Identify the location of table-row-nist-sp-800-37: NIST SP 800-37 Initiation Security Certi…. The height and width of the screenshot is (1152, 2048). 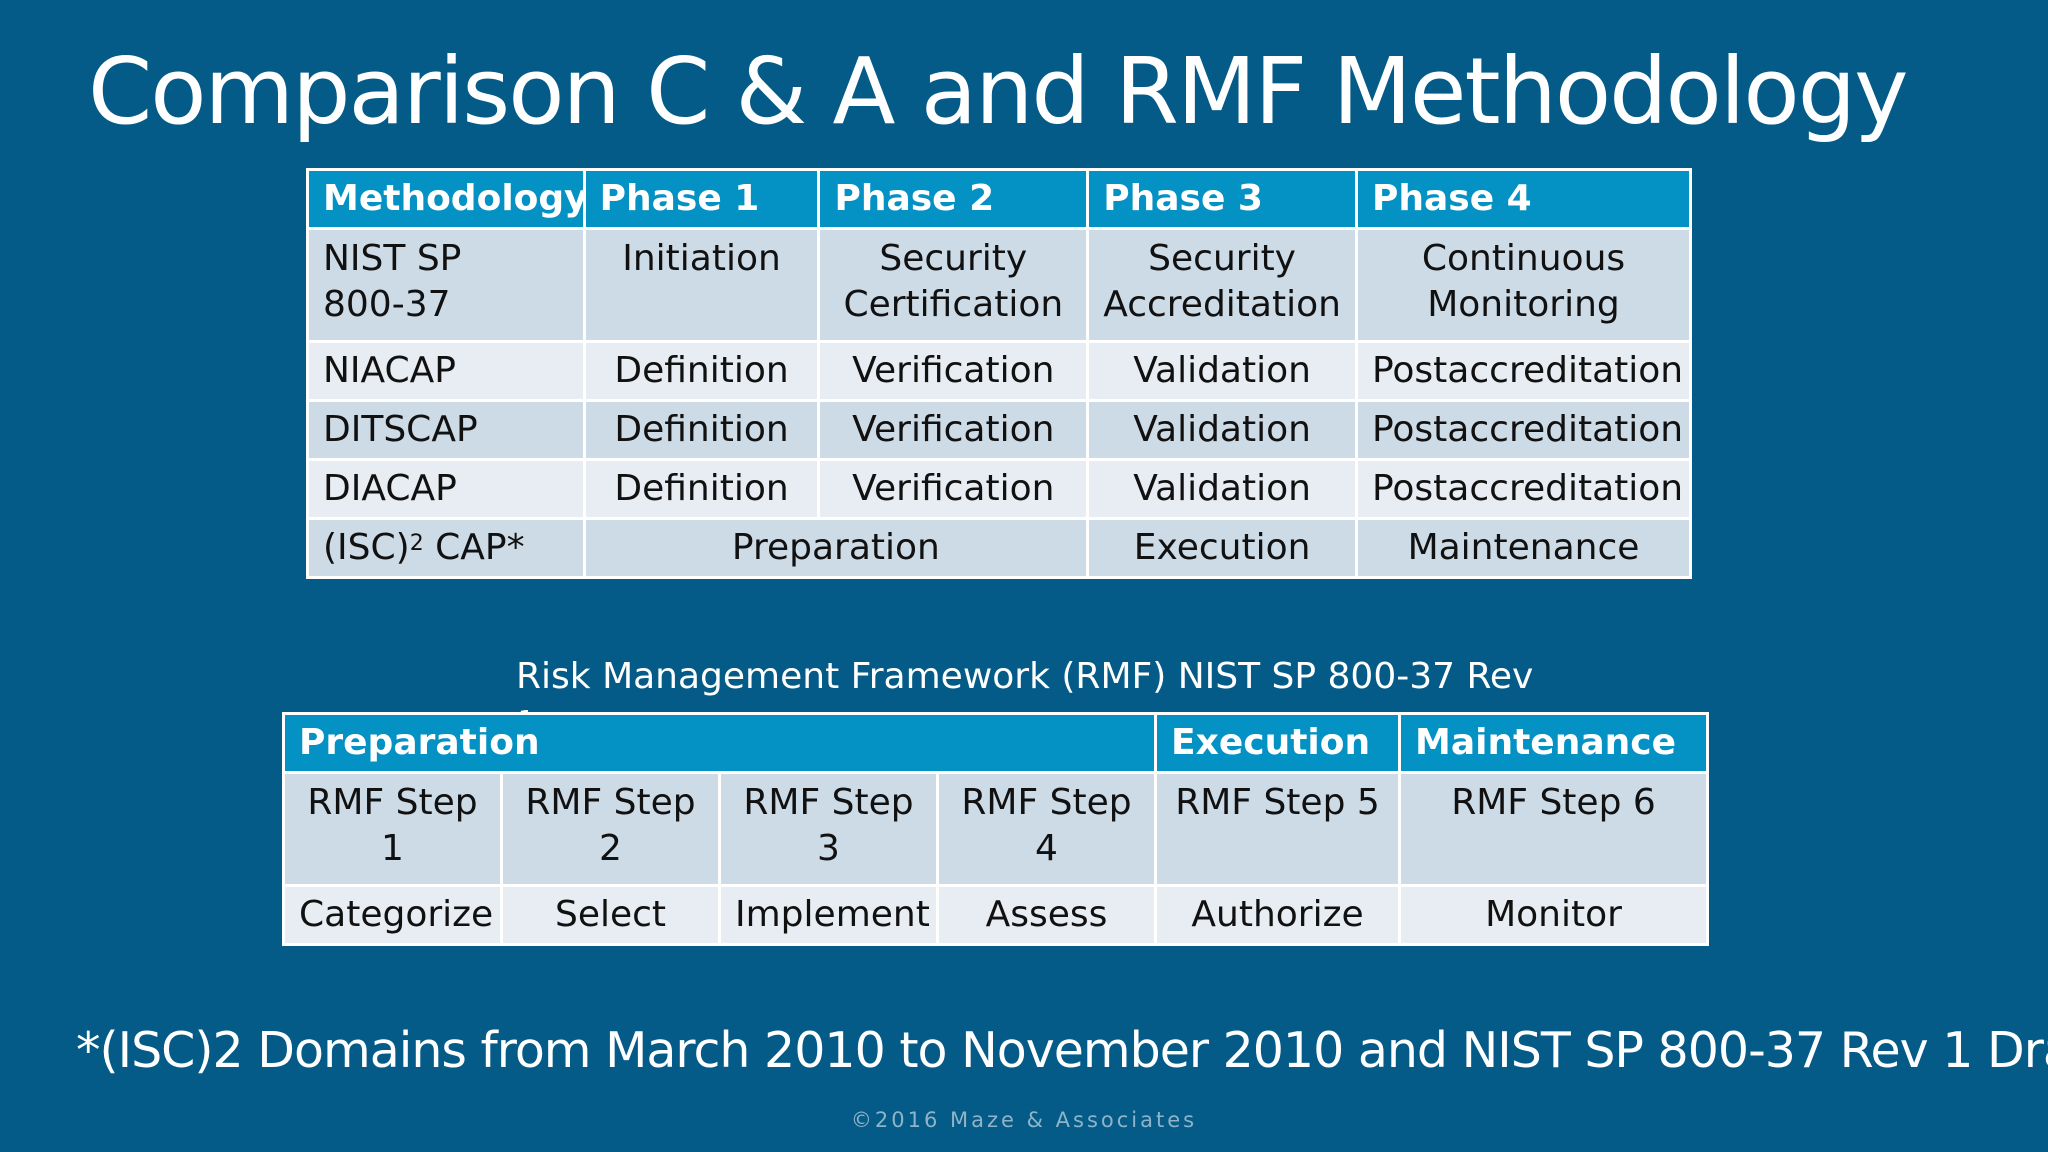
(999, 285).